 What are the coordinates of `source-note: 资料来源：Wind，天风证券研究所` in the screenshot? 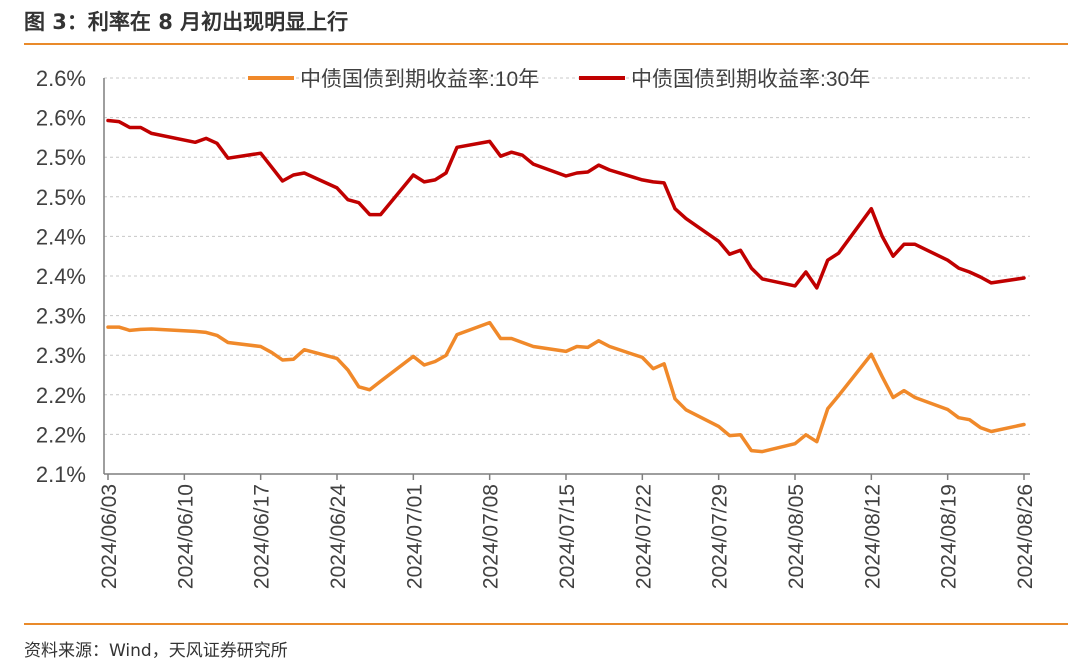 It's located at (156, 651).